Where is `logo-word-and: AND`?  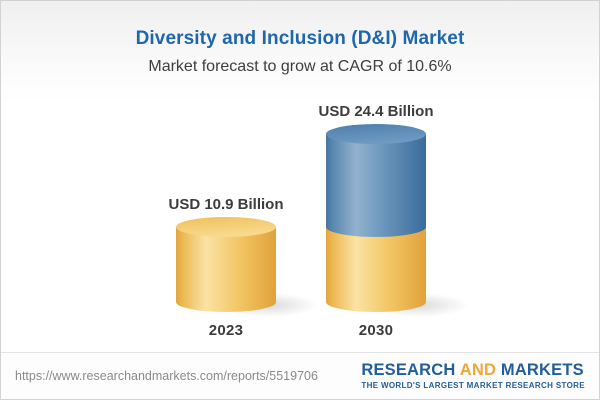 logo-word-and: AND is located at coordinates (478, 370).